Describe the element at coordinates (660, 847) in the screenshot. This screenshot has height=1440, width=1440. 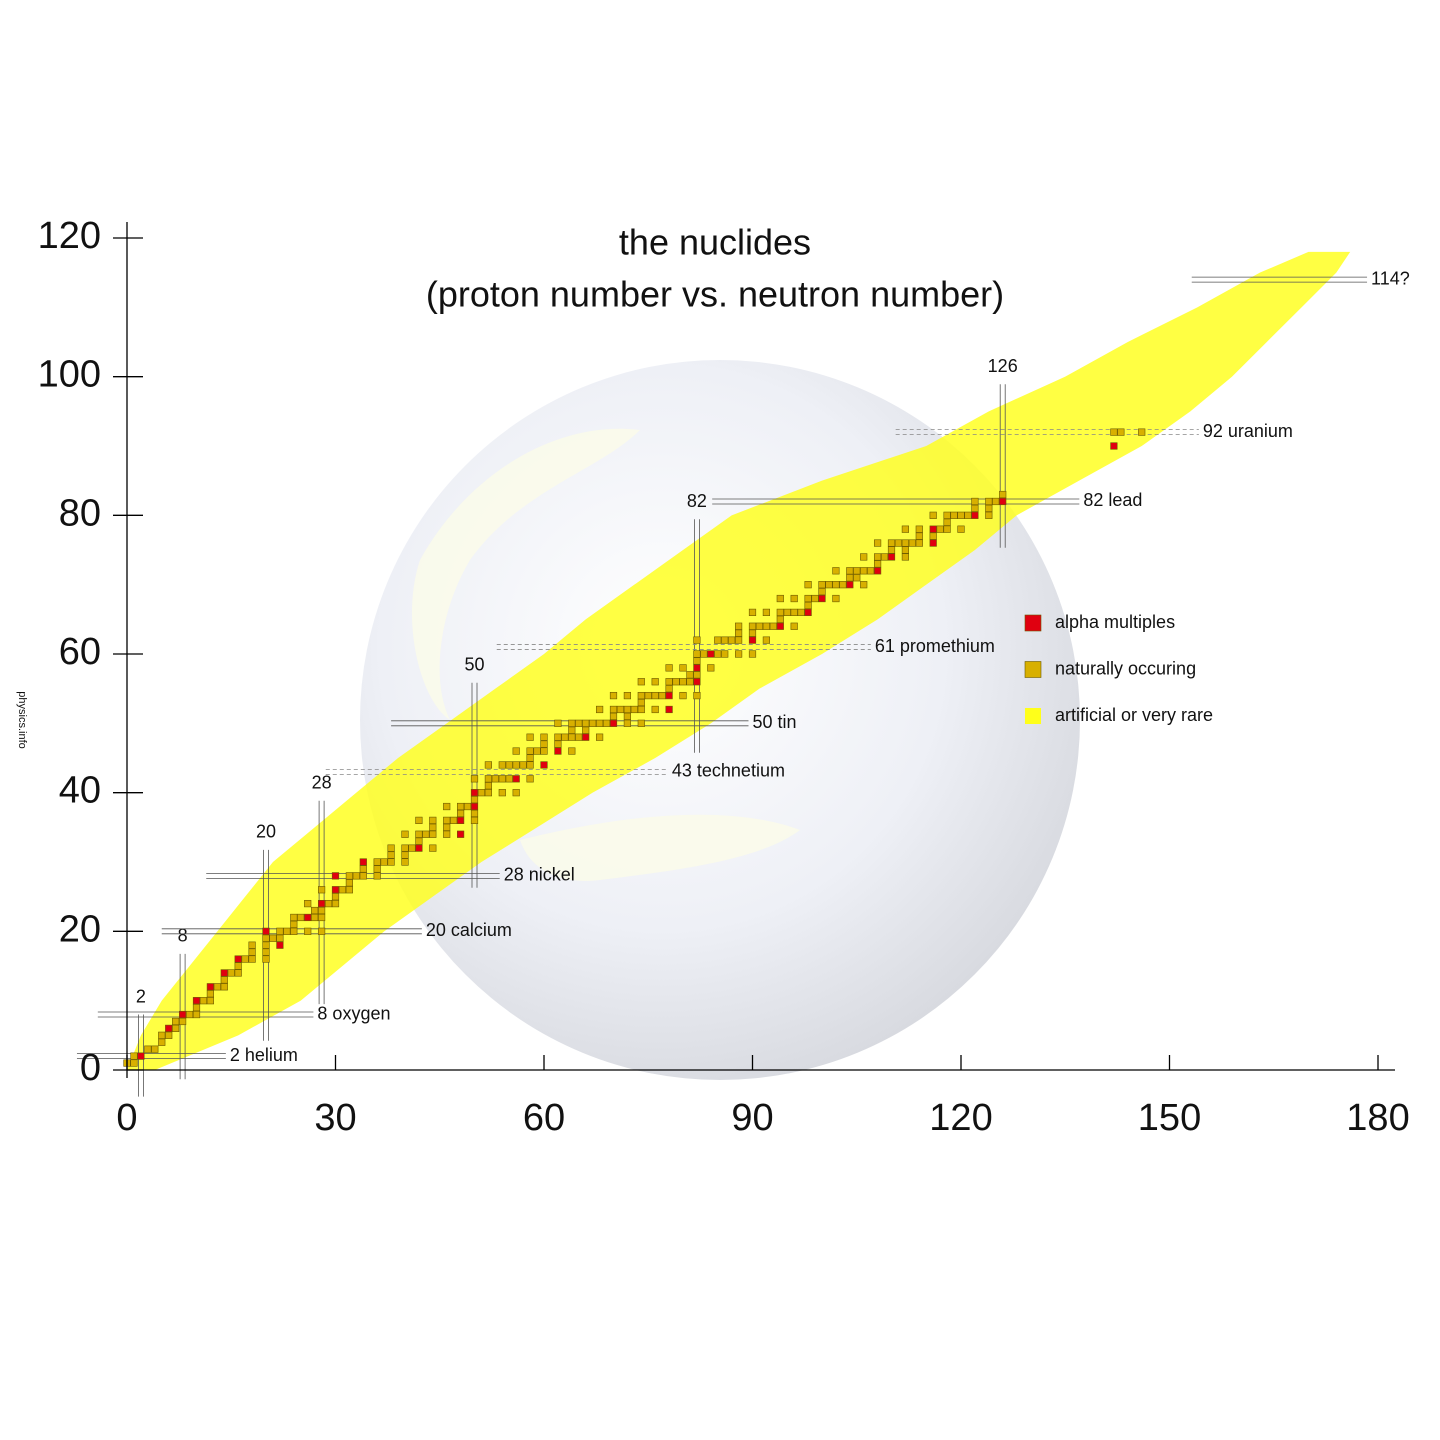
I see `globe-land` at that location.